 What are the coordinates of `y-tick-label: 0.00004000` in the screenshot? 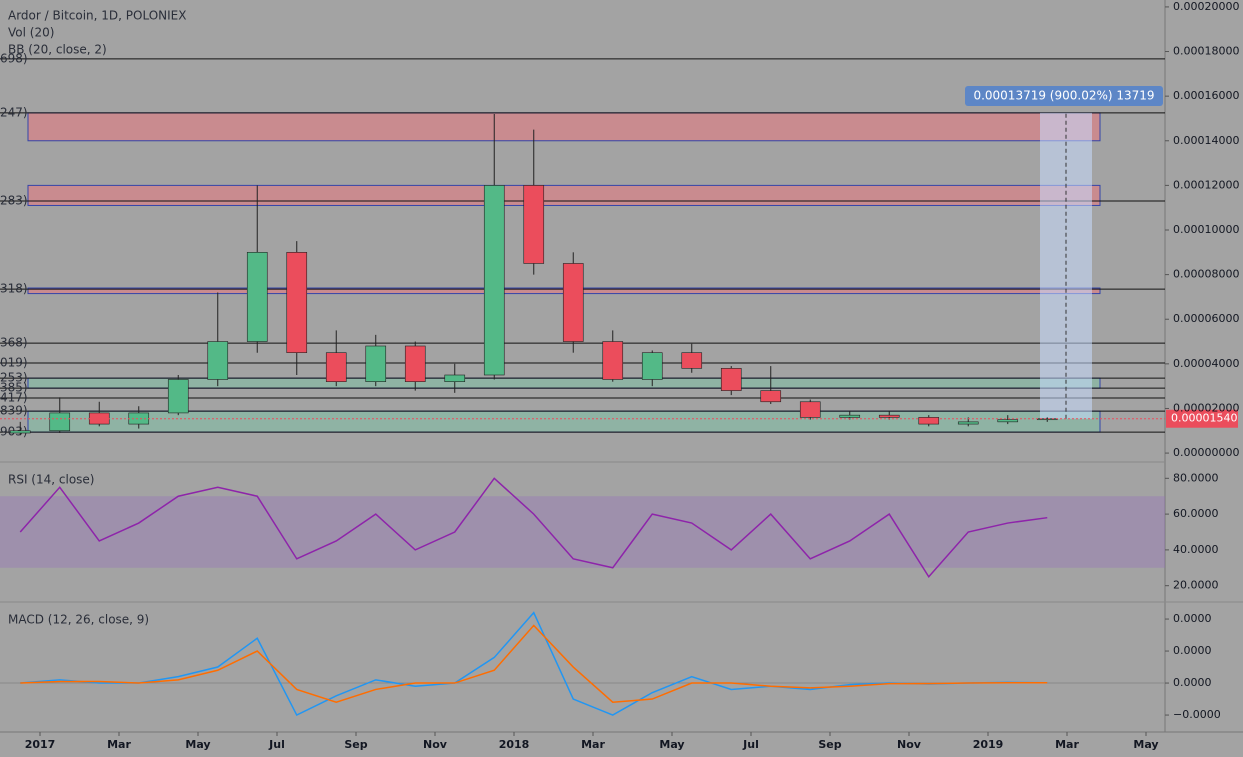 It's located at (1206, 363).